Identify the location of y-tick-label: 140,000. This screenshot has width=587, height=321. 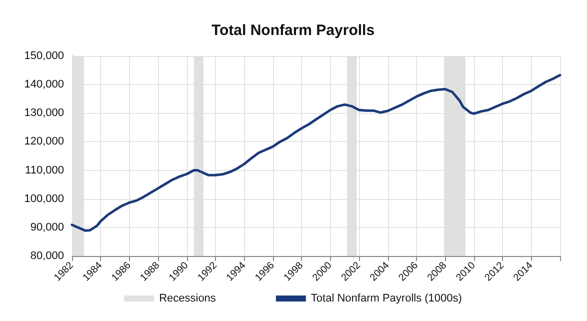
(44, 84).